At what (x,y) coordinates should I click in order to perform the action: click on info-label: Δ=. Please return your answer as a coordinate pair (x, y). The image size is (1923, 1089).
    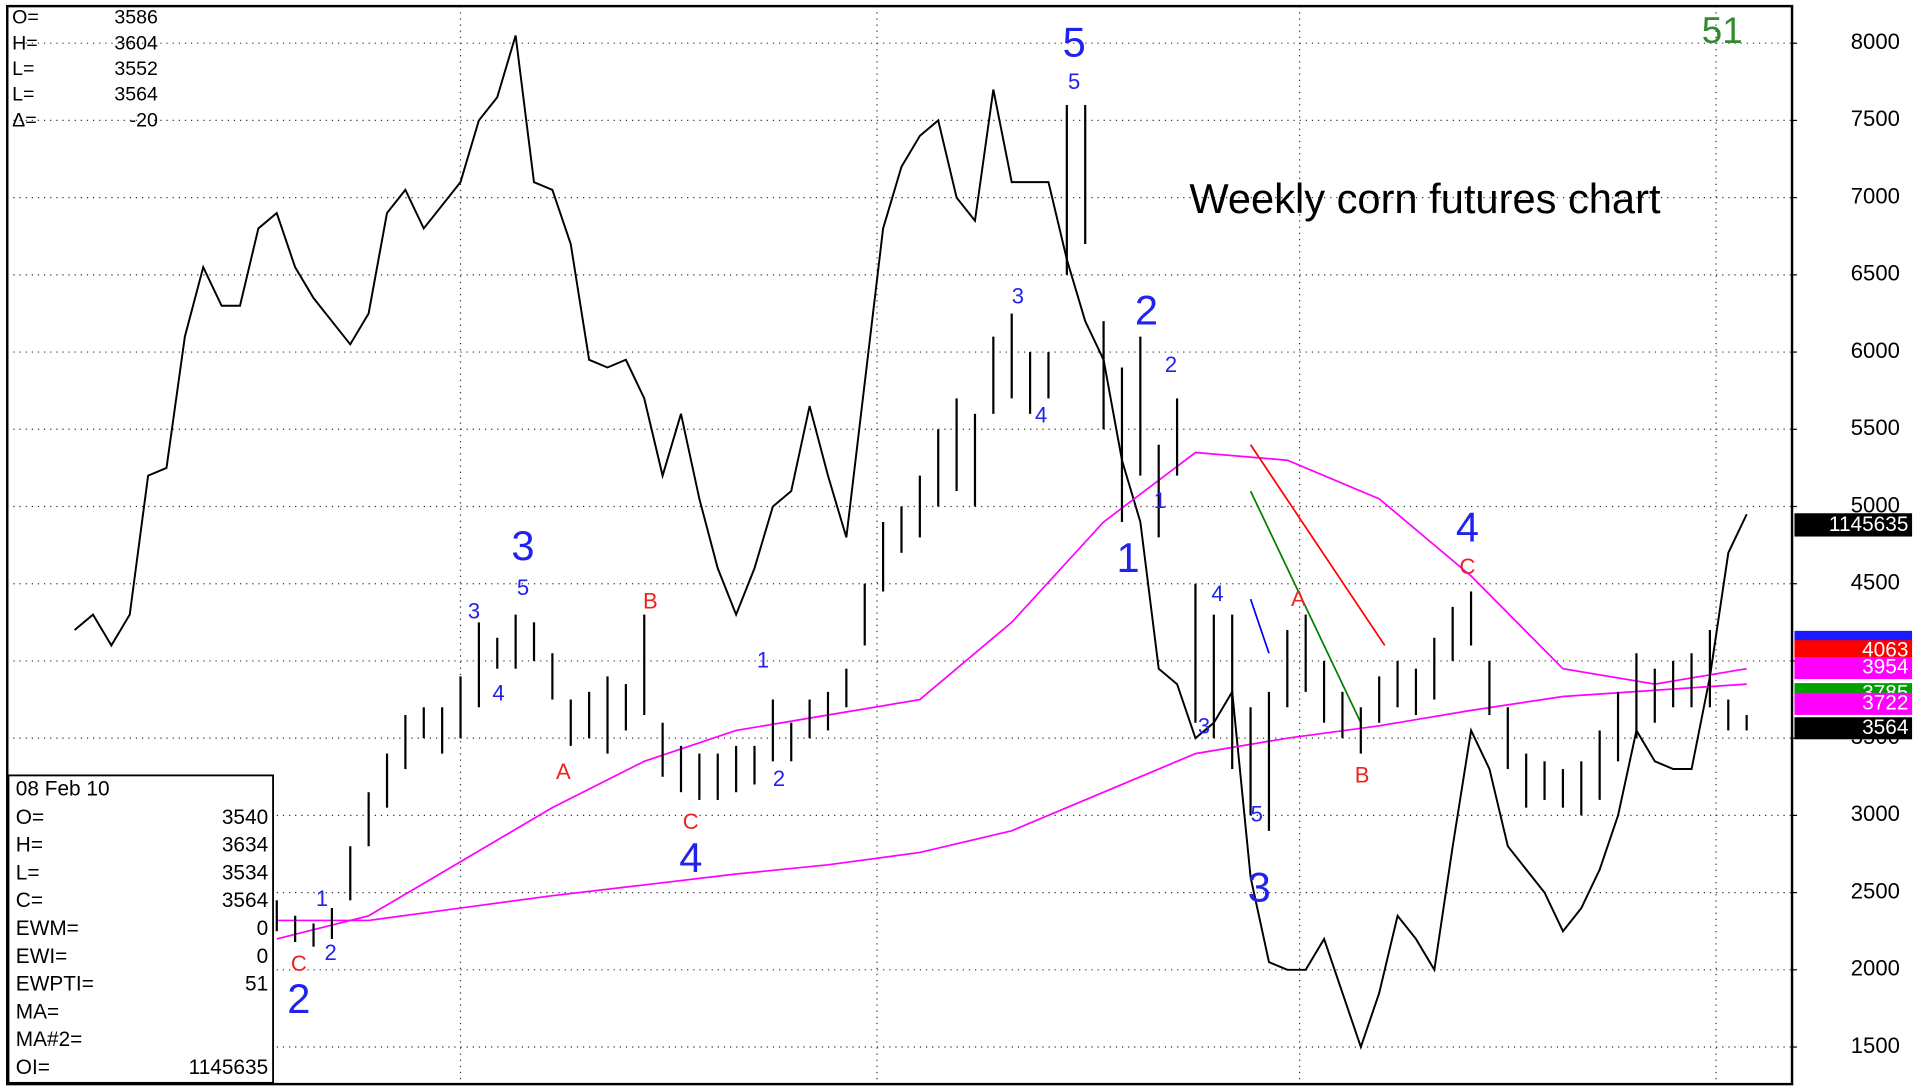
    Looking at the image, I should click on (24, 120).